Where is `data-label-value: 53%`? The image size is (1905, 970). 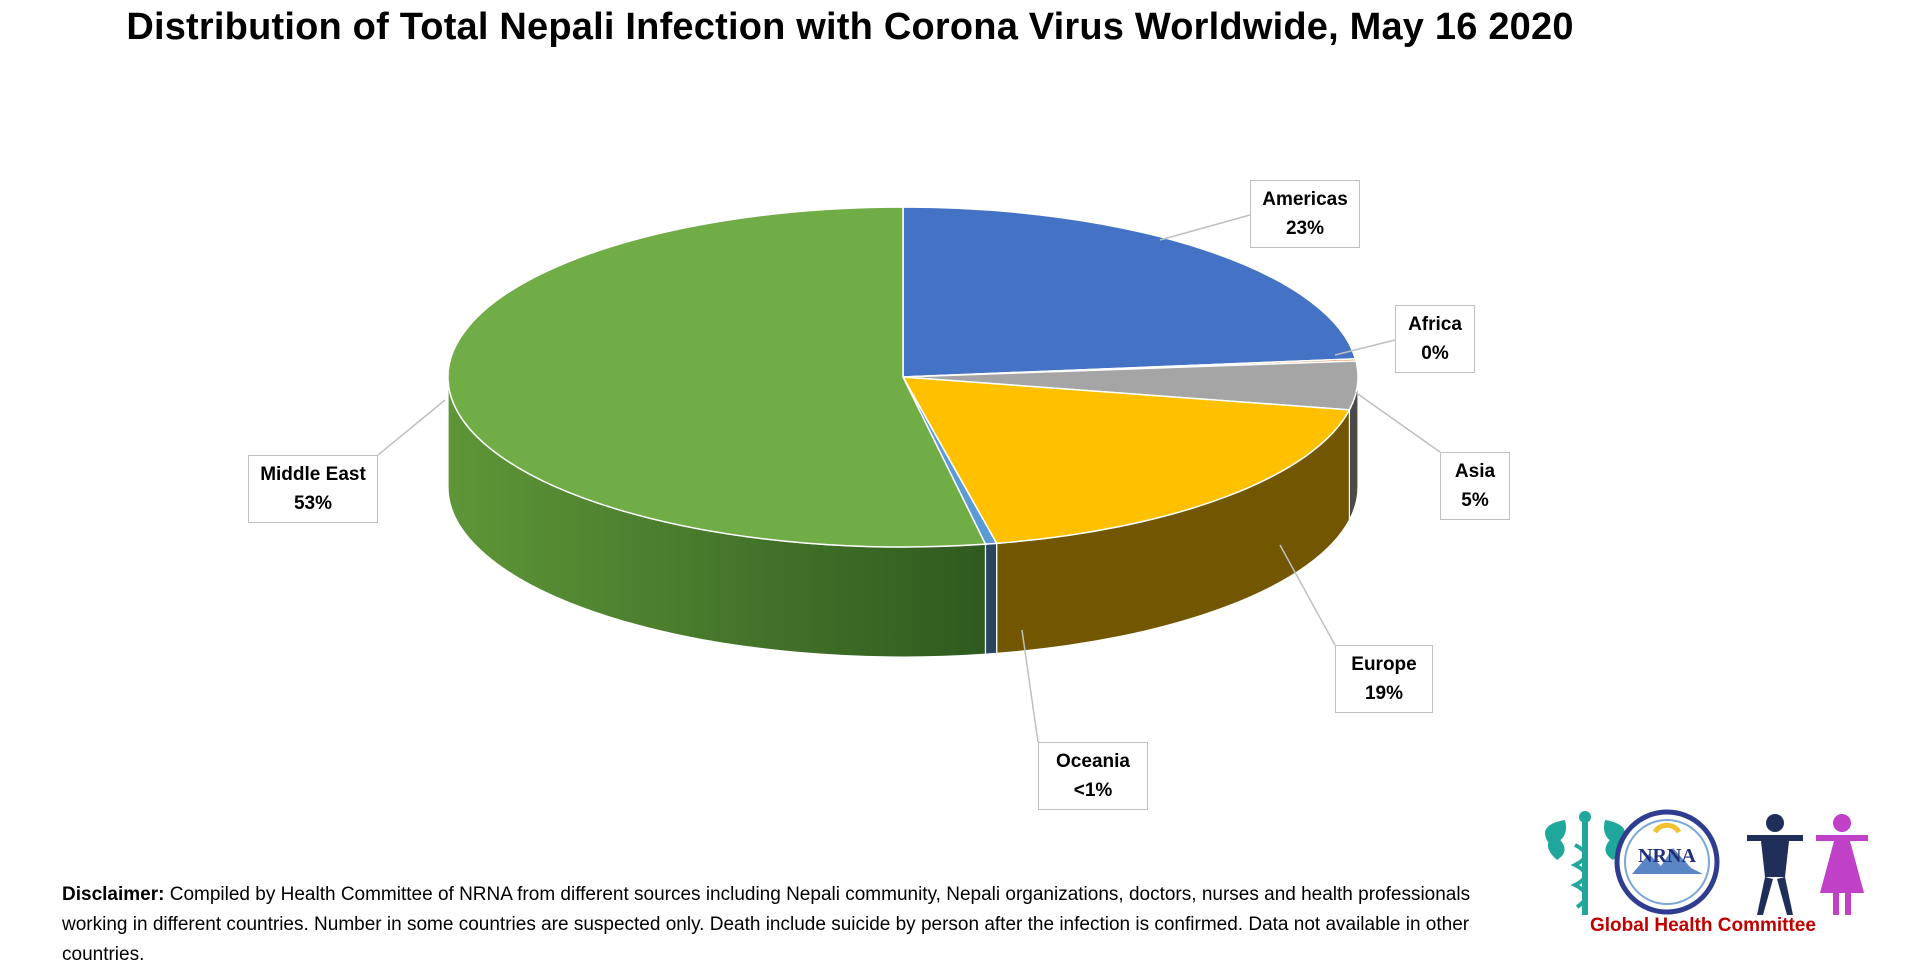
data-label-value: 53% is located at coordinates (313, 503).